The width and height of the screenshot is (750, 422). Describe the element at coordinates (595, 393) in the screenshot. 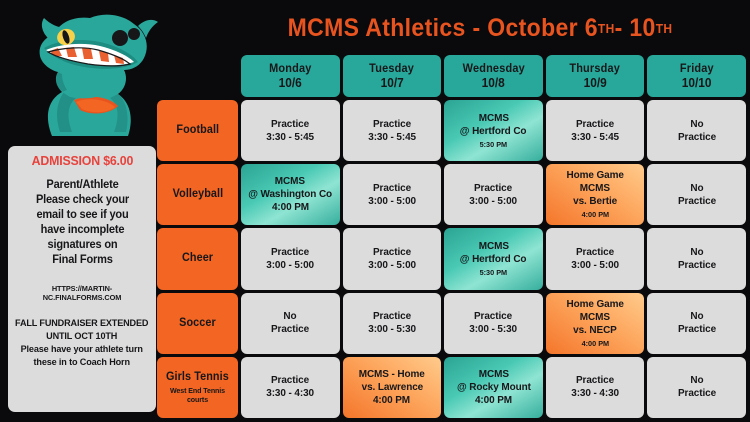

I see `event-line-2: 3:30 - 4:30` at that location.